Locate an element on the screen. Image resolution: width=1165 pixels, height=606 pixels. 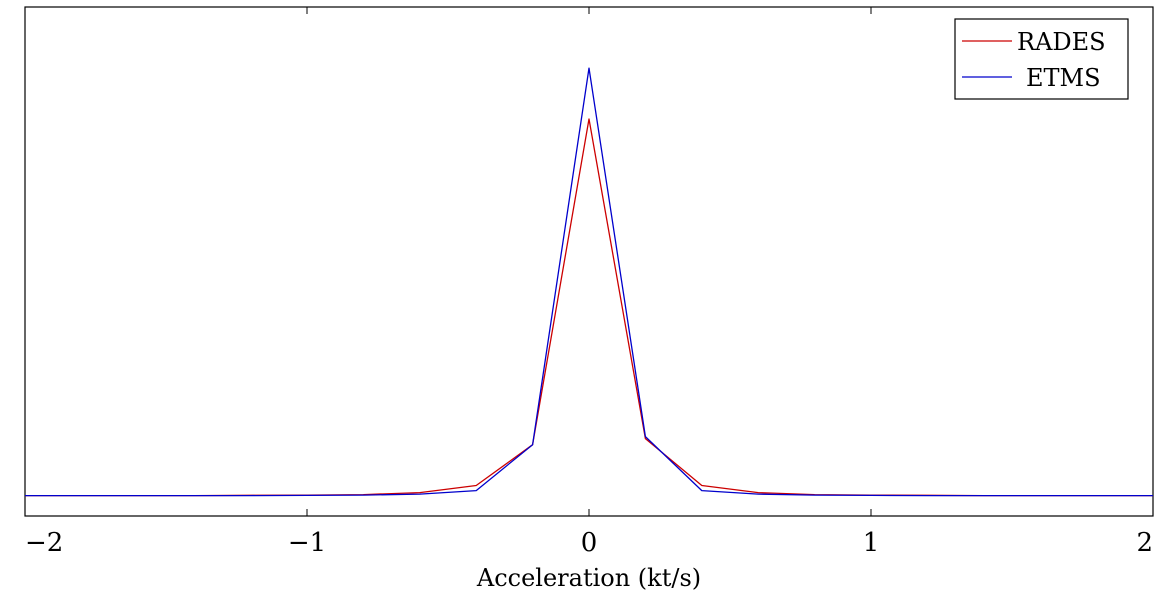
x-tick-label: 0 is located at coordinates (589, 543).